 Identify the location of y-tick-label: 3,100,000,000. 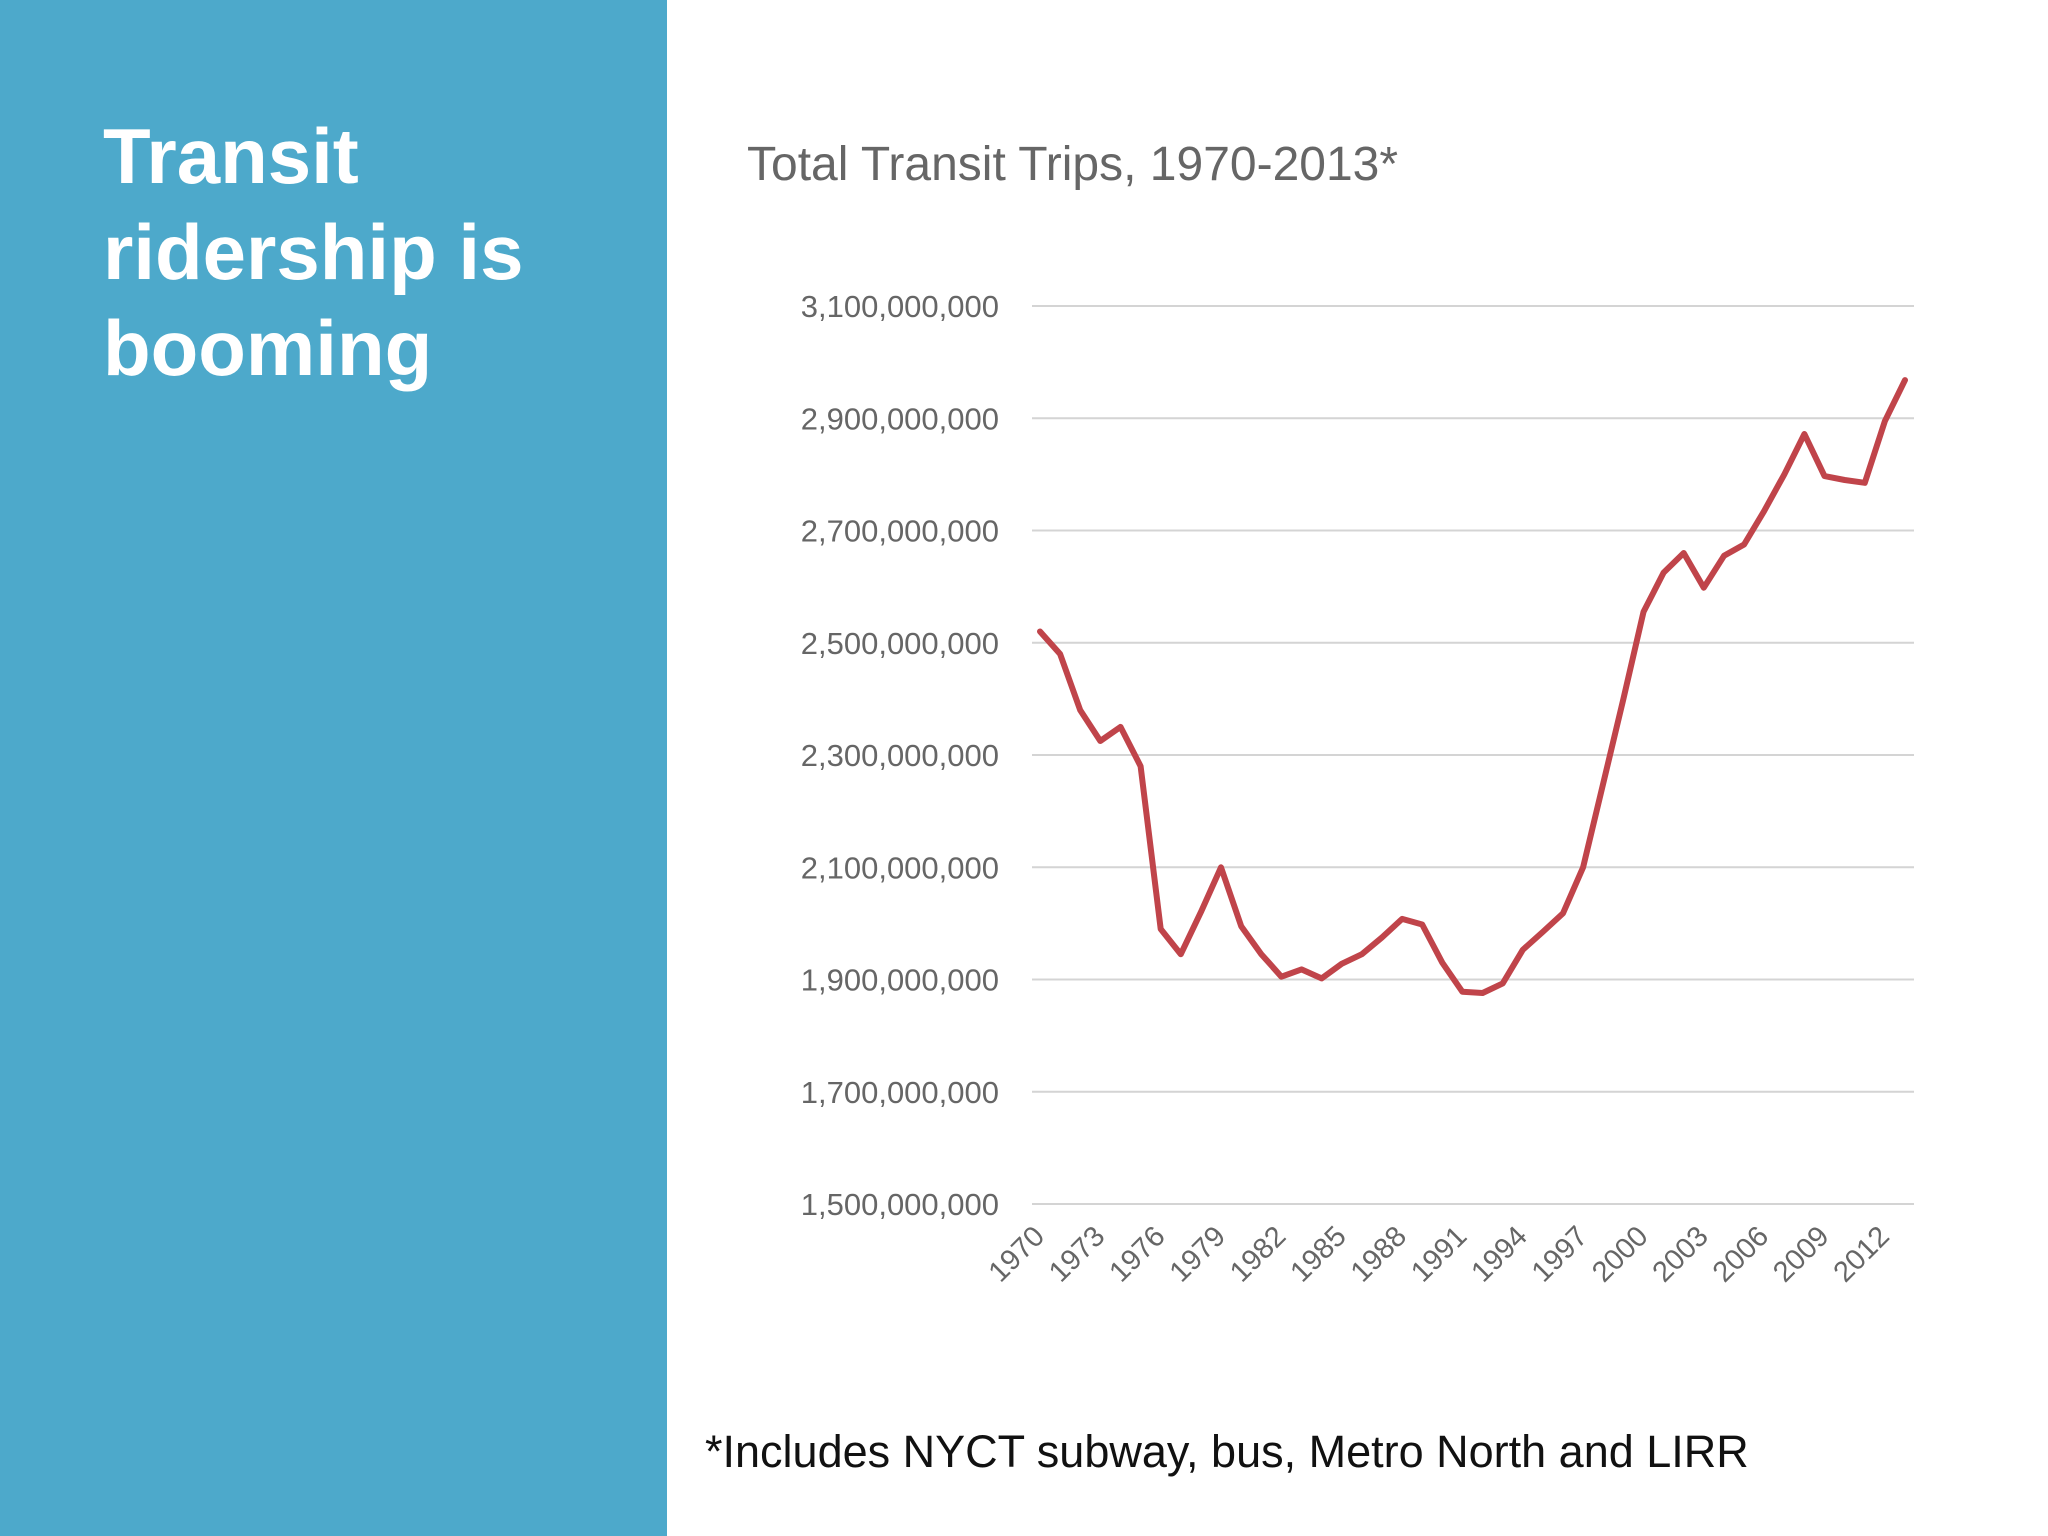
(900, 306).